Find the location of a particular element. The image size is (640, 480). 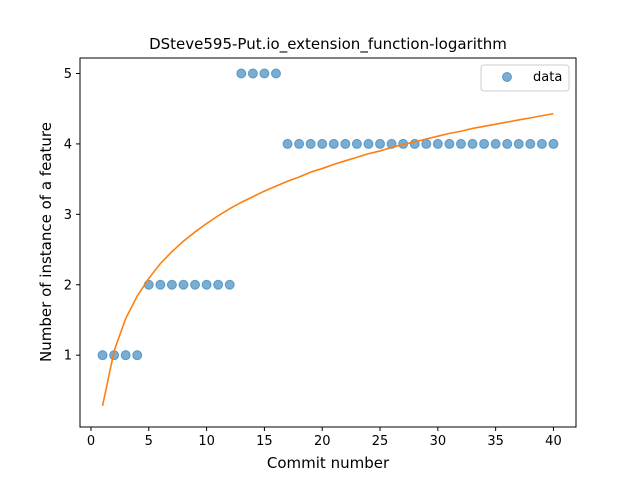

x-tick-label: 25 is located at coordinates (380, 441).